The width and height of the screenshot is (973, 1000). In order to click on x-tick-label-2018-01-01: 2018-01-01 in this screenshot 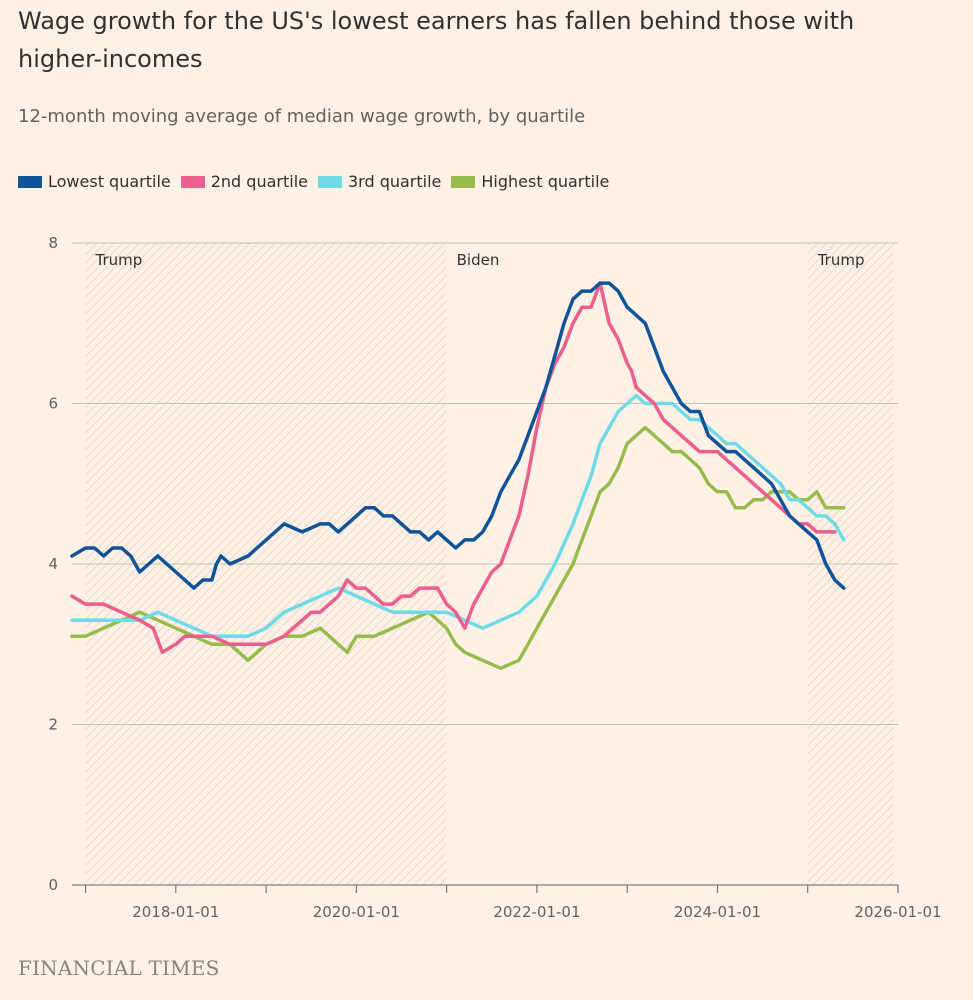, I will do `click(175, 912)`.